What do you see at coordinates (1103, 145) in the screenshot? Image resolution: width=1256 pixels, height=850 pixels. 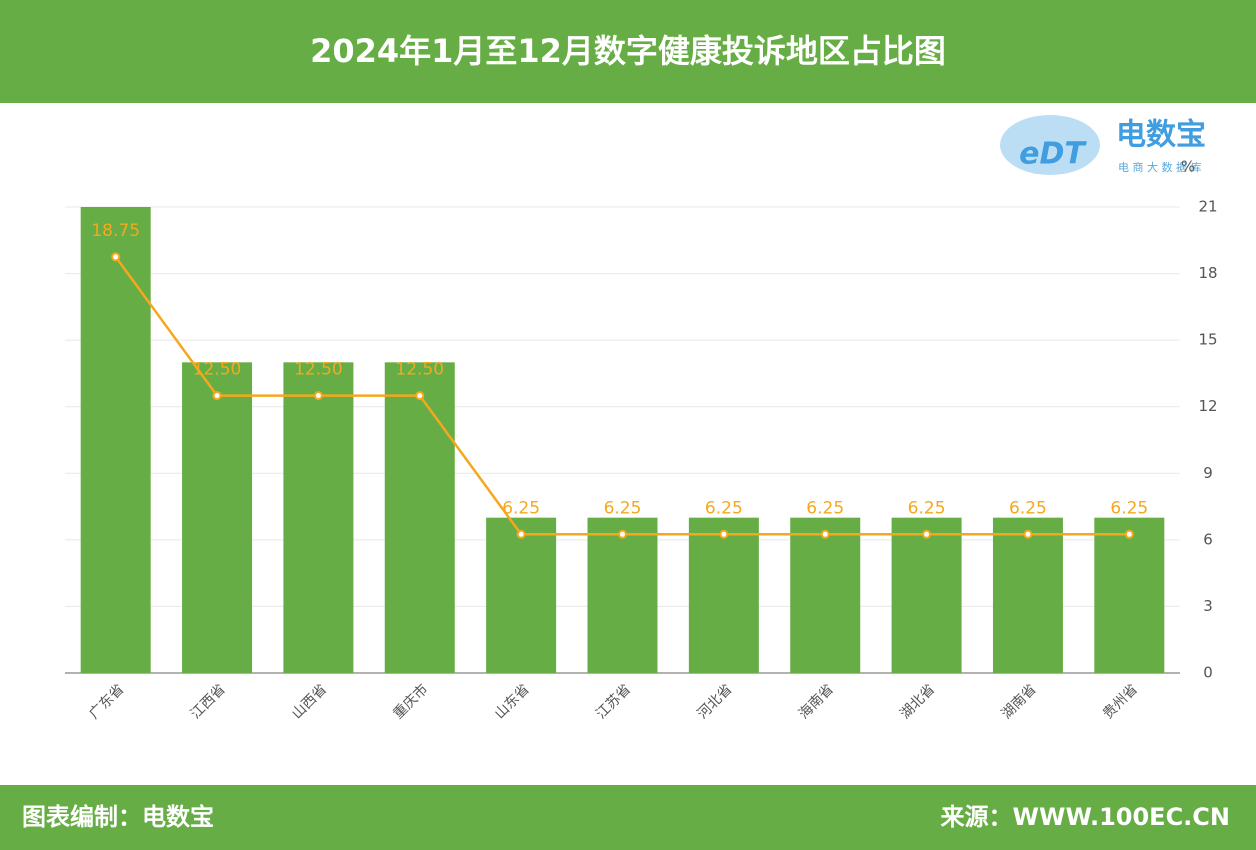 I see `logo: eDT 电数宝 电 商 大 数 据 库` at bounding box center [1103, 145].